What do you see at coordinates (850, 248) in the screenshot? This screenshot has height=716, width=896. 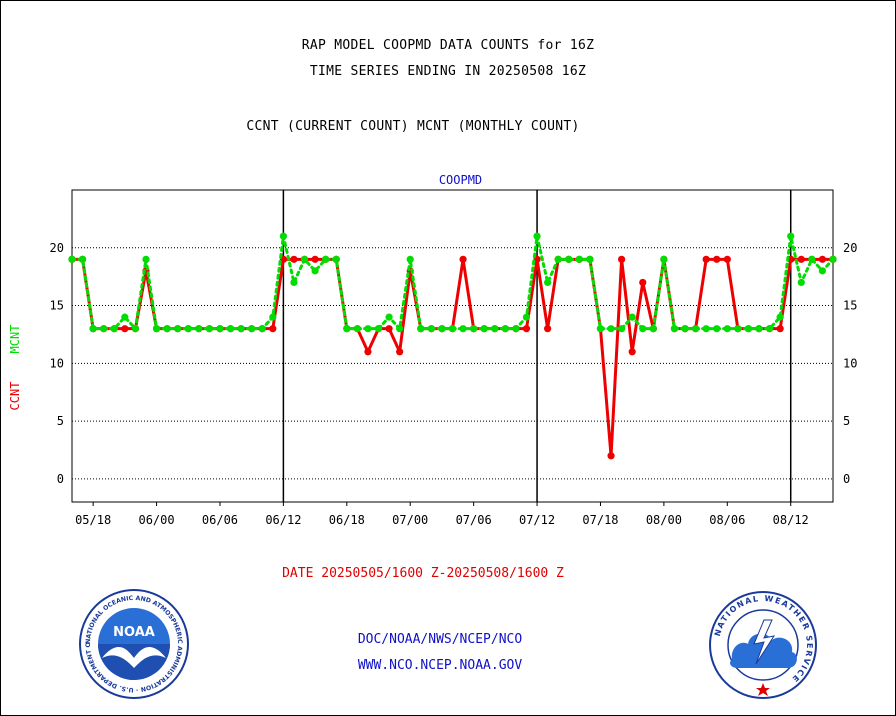 I see `y-tick-label-right: 20` at bounding box center [850, 248].